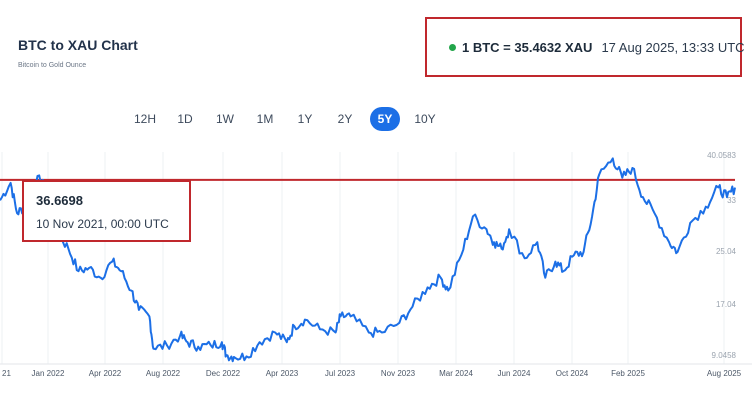 The height and width of the screenshot is (400, 752). I want to click on rate-value: 1 BTC = 35.4632 XAU, so click(527, 47).